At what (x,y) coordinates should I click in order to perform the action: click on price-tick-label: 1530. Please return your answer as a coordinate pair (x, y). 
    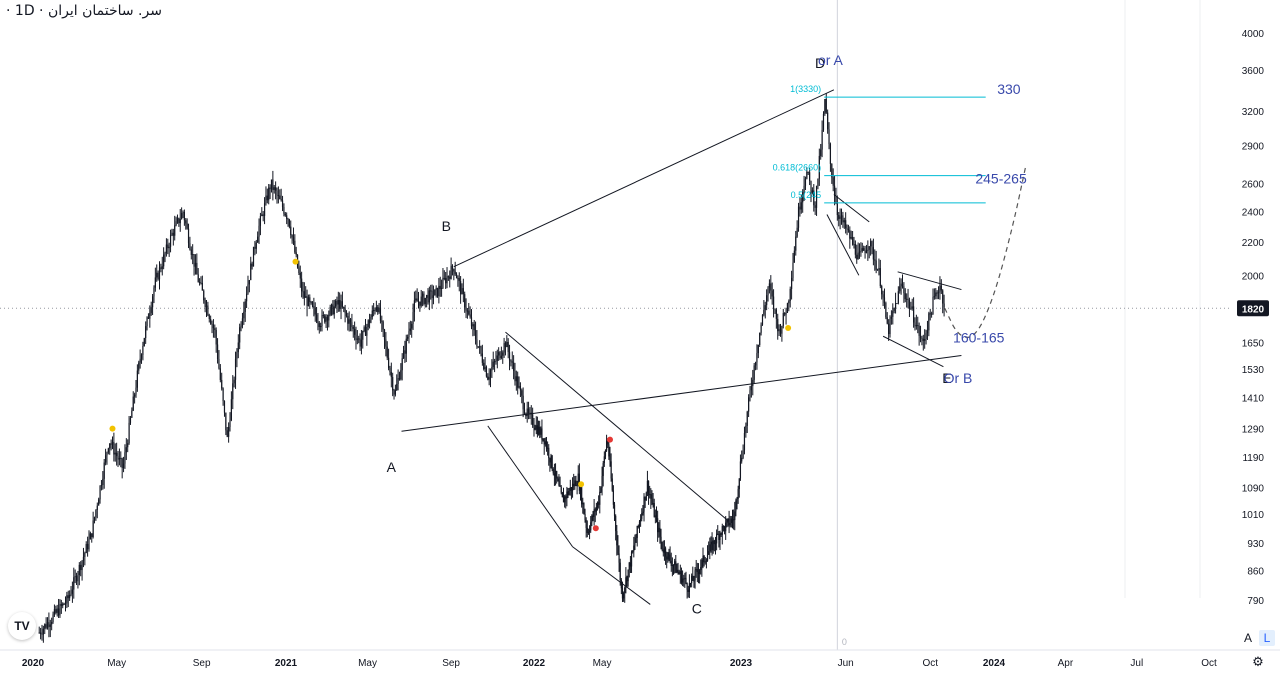
    Looking at the image, I should click on (1253, 370).